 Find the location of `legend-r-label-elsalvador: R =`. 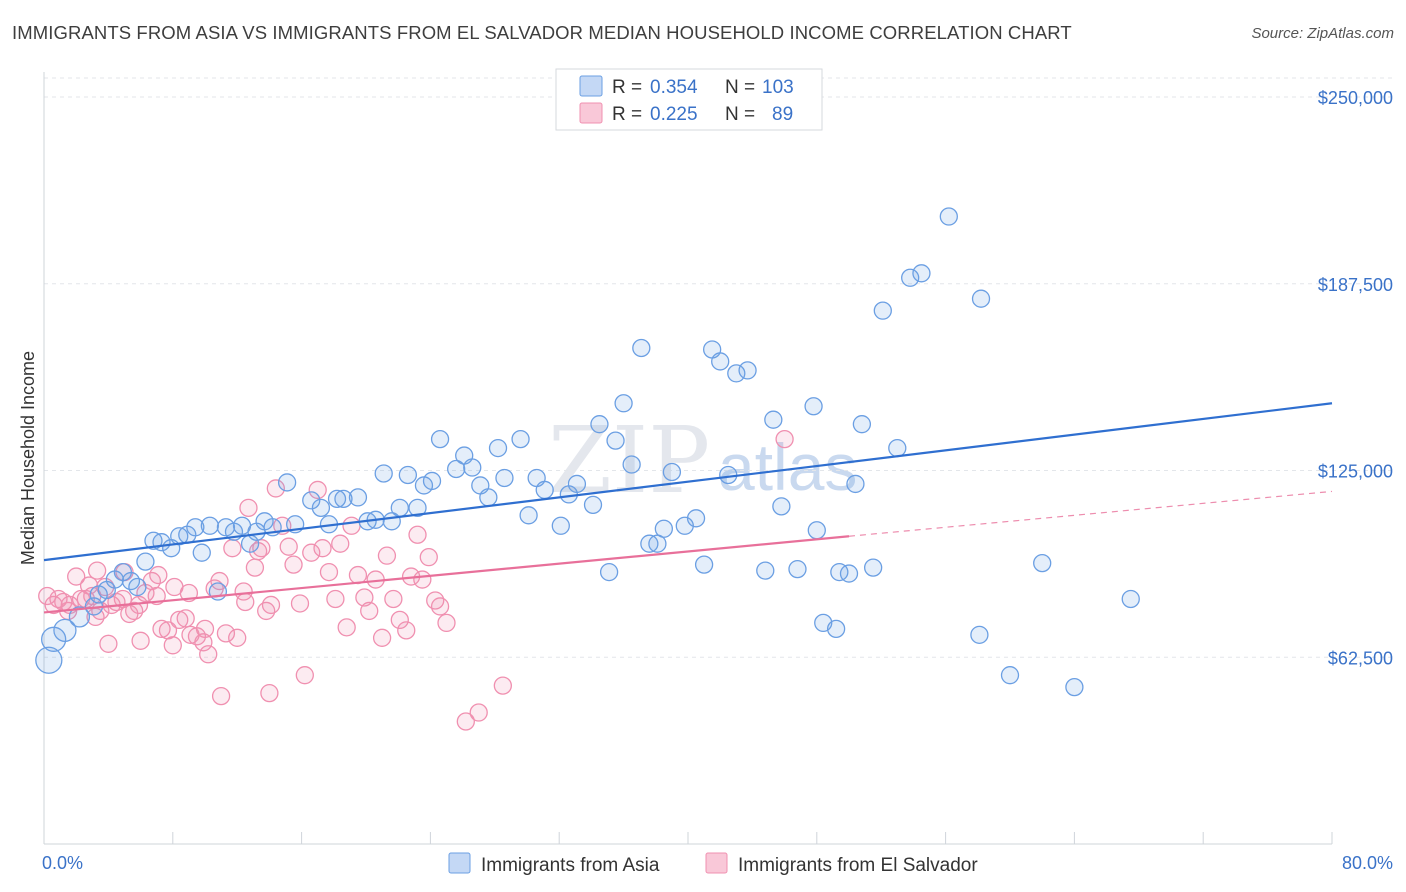

legend-r-label-elsalvador: R = is located at coordinates (627, 114).